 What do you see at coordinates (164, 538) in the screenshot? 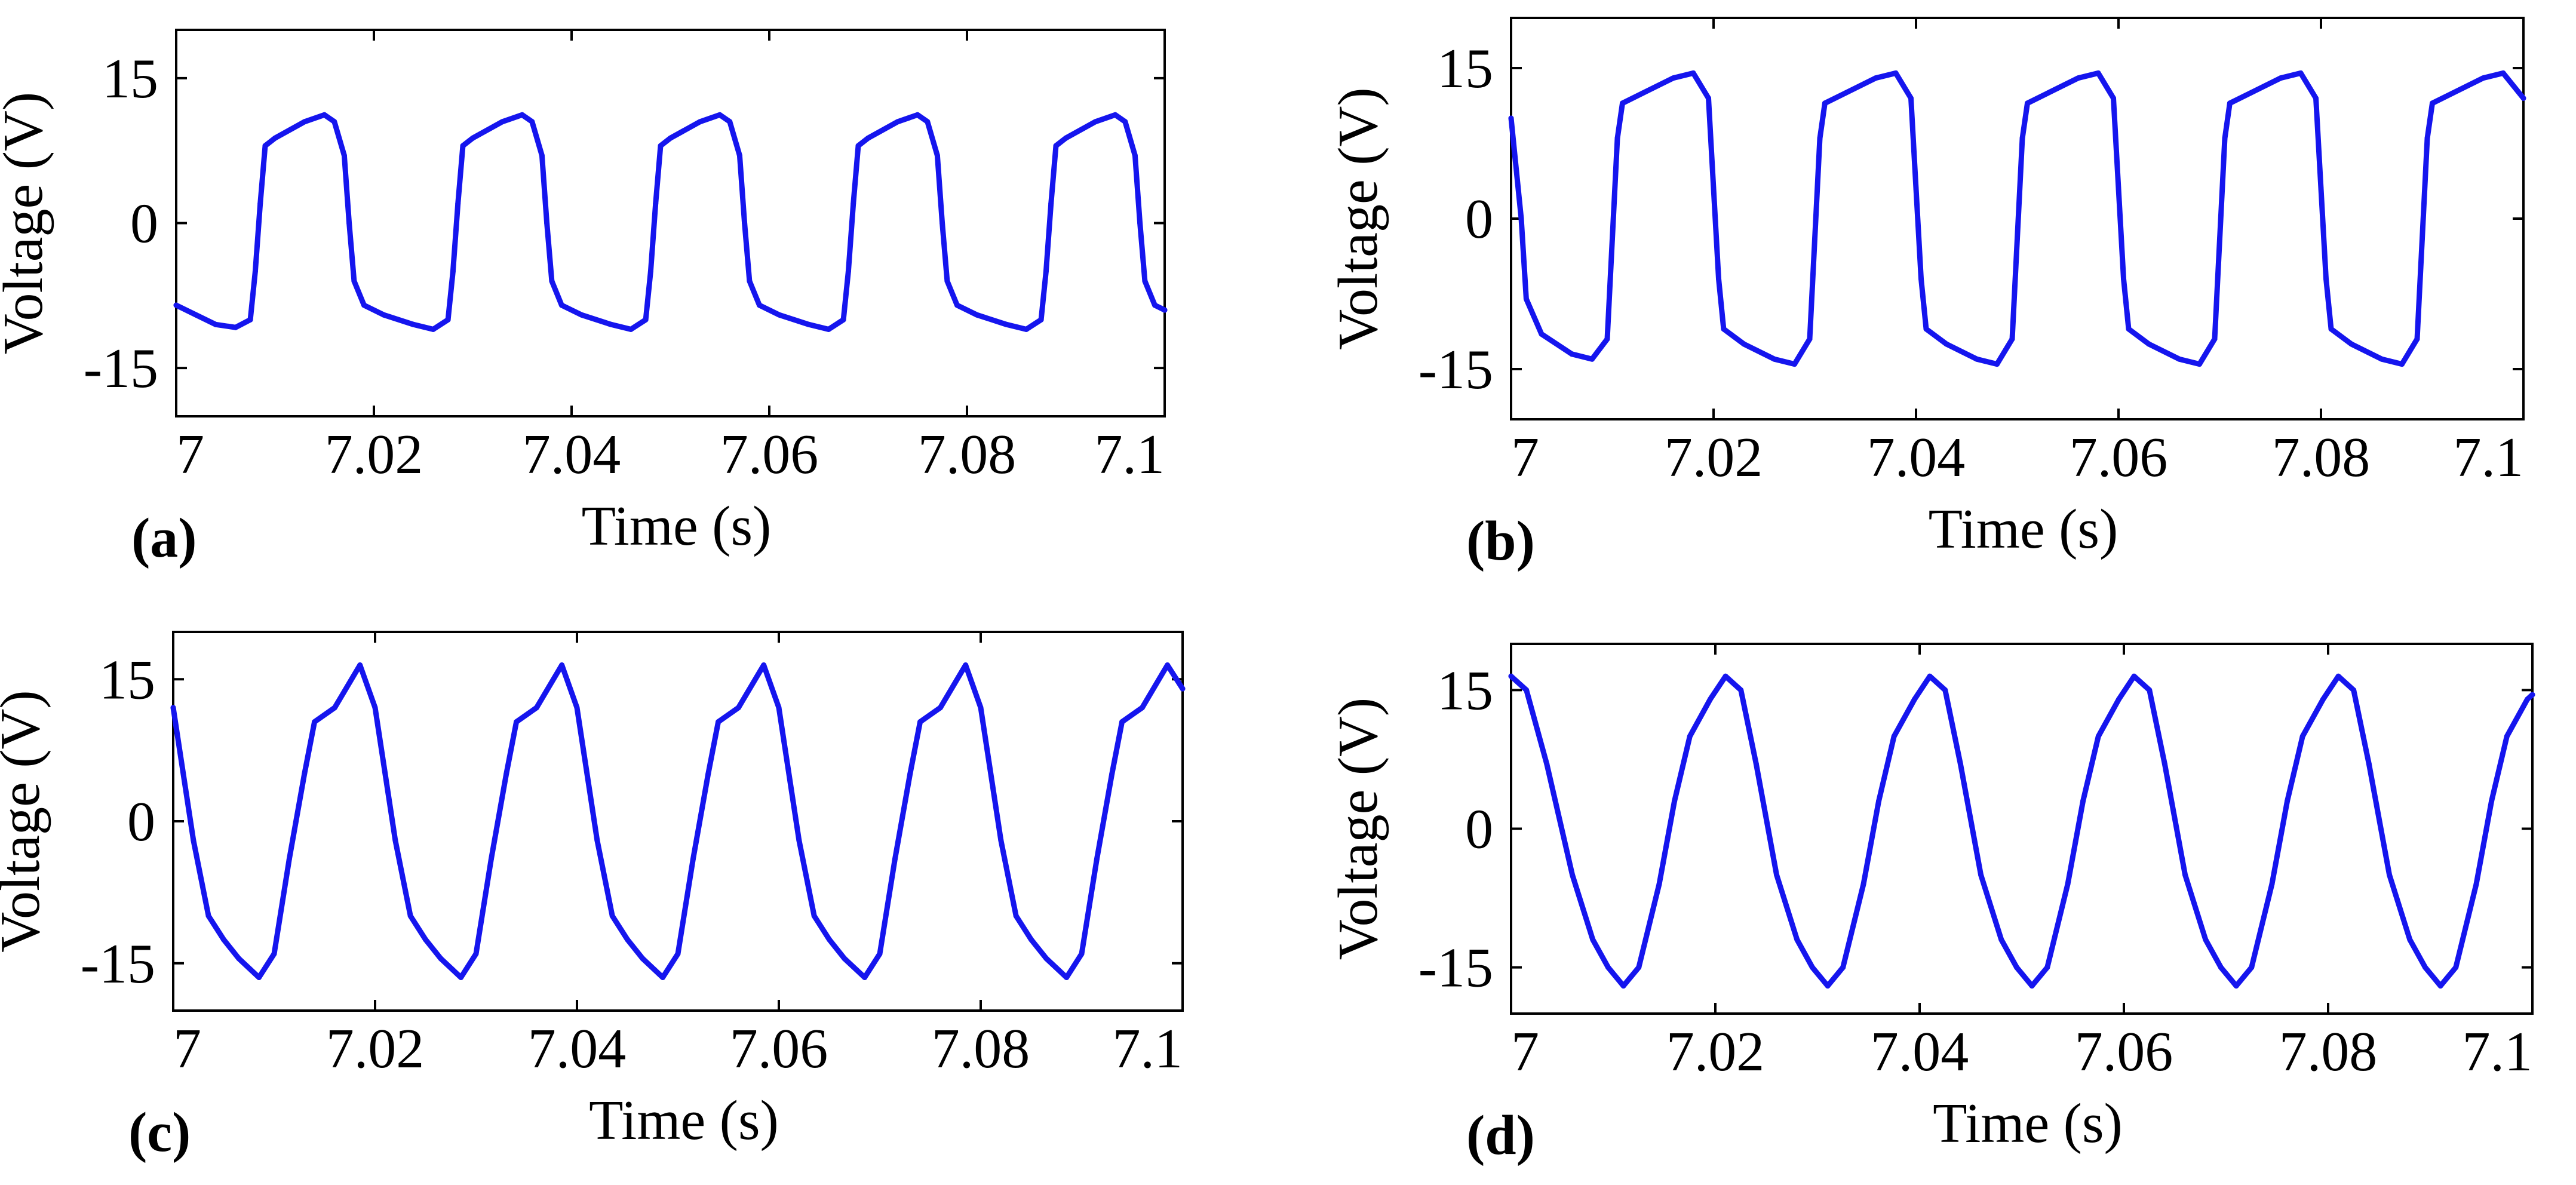
I see `panel-label: (a)` at bounding box center [164, 538].